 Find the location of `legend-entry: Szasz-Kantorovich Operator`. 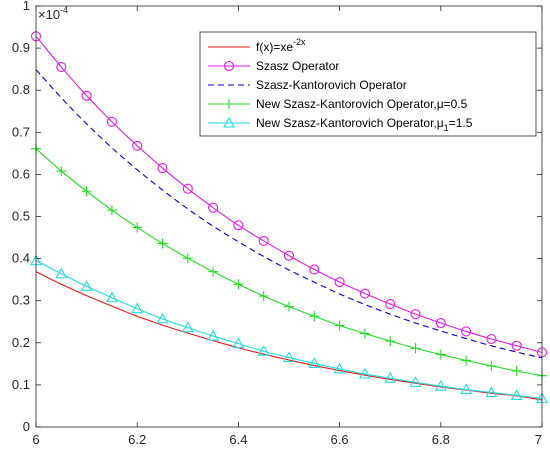

legend-entry: Szasz-Kantorovich Operator is located at coordinates (331, 85).